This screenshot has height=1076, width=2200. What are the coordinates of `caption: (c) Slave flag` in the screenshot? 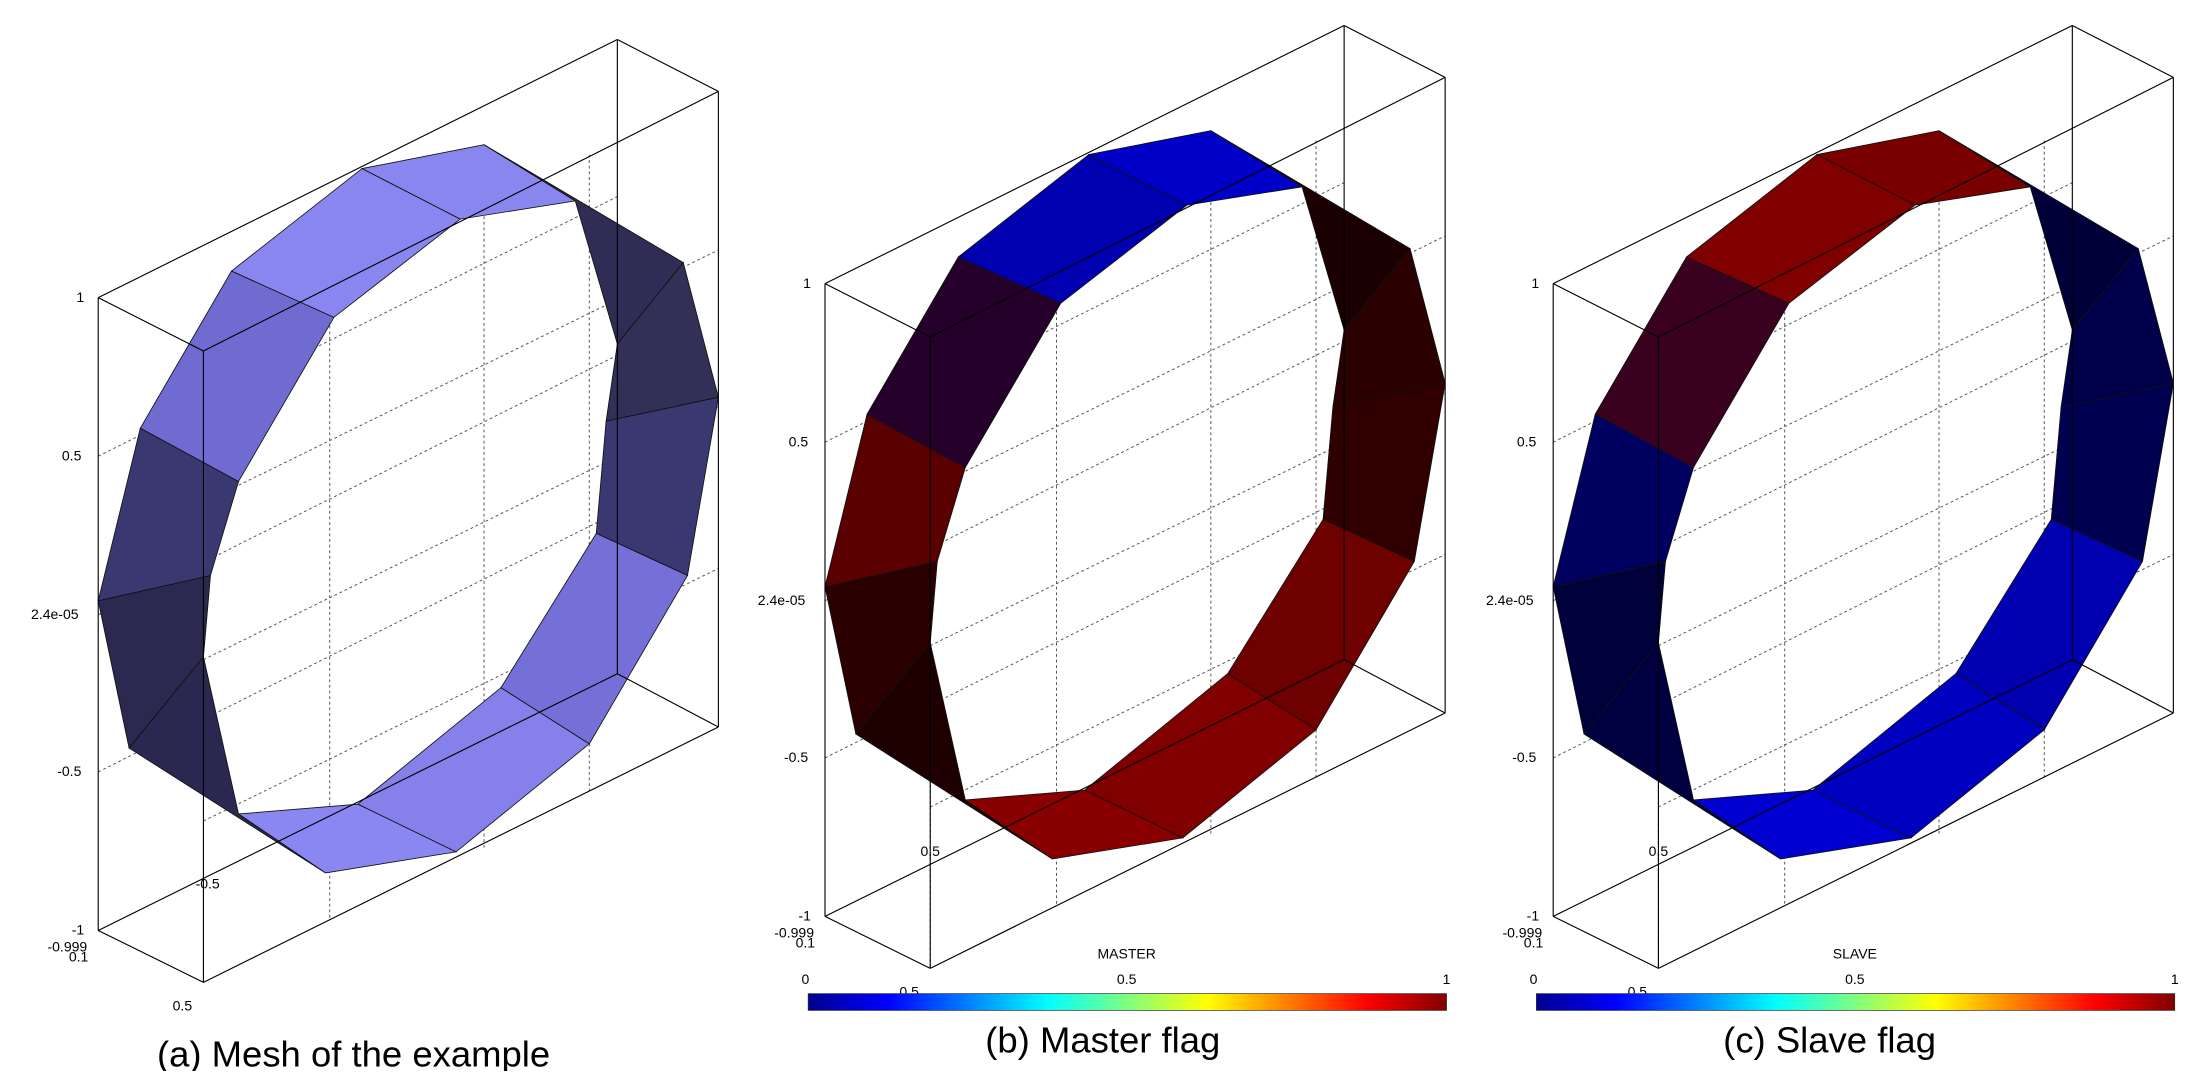 It's located at (1829, 1040).